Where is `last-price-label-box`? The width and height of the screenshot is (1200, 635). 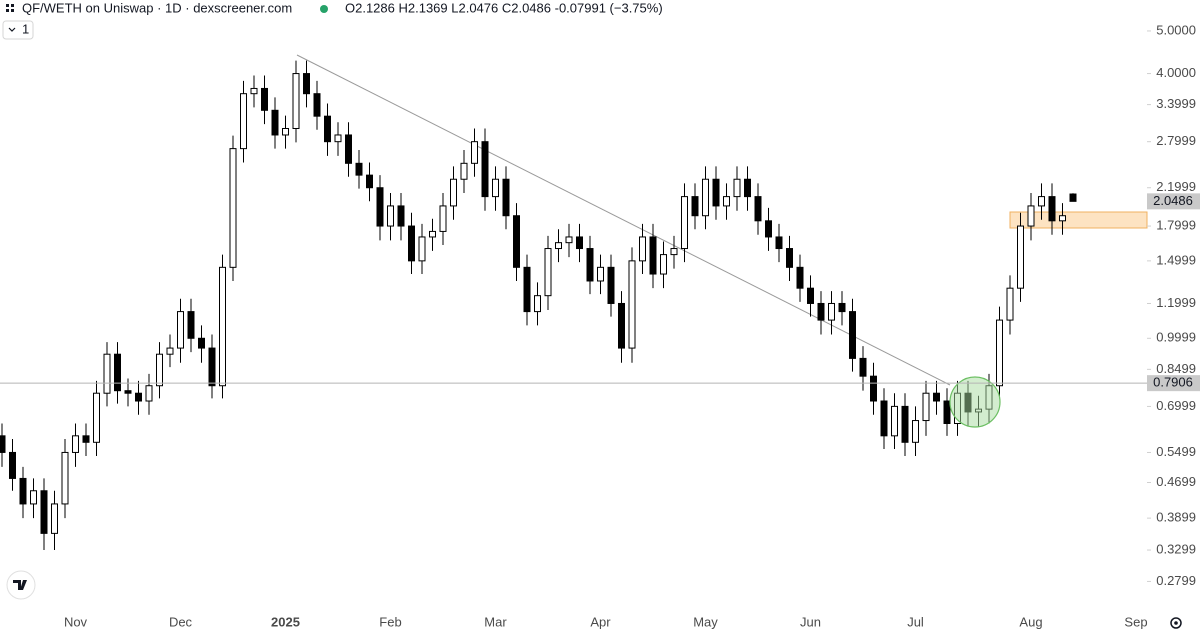 last-price-label-box is located at coordinates (1173, 201).